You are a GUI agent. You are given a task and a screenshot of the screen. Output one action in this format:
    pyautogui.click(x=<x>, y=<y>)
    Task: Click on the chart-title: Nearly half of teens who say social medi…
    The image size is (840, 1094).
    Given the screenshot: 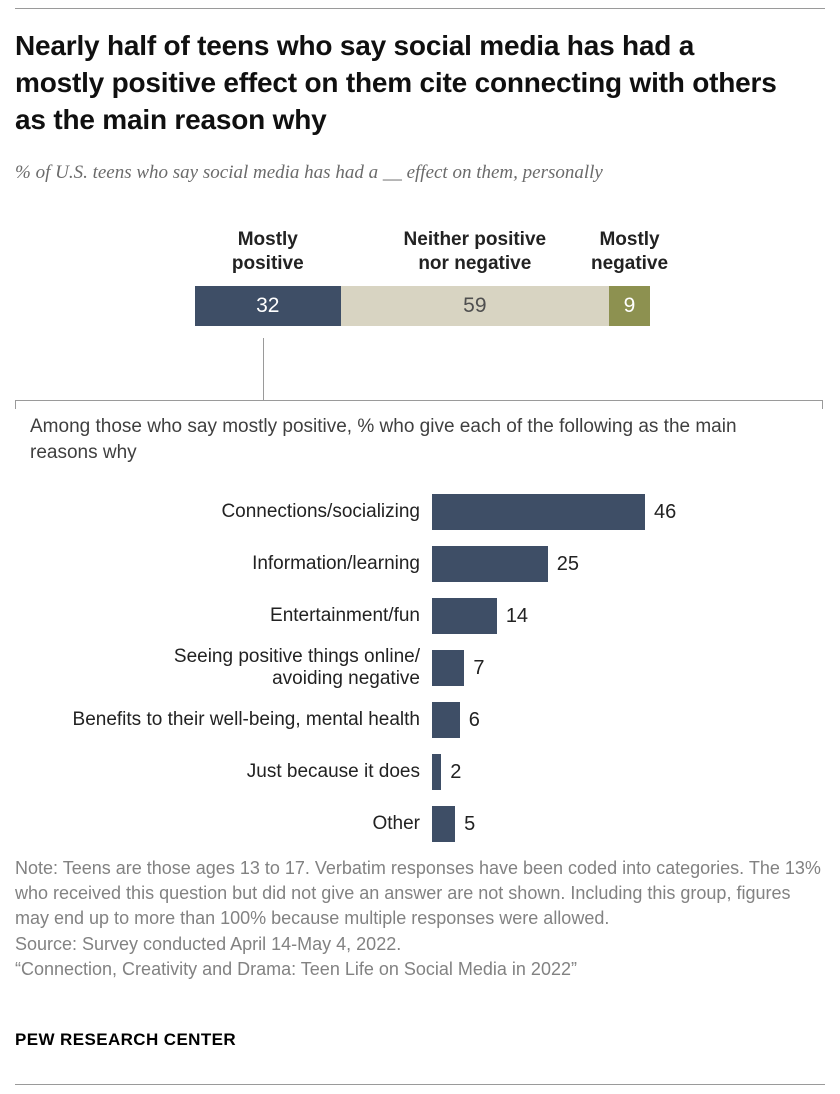 What is the action you would take?
    pyautogui.click(x=396, y=82)
    